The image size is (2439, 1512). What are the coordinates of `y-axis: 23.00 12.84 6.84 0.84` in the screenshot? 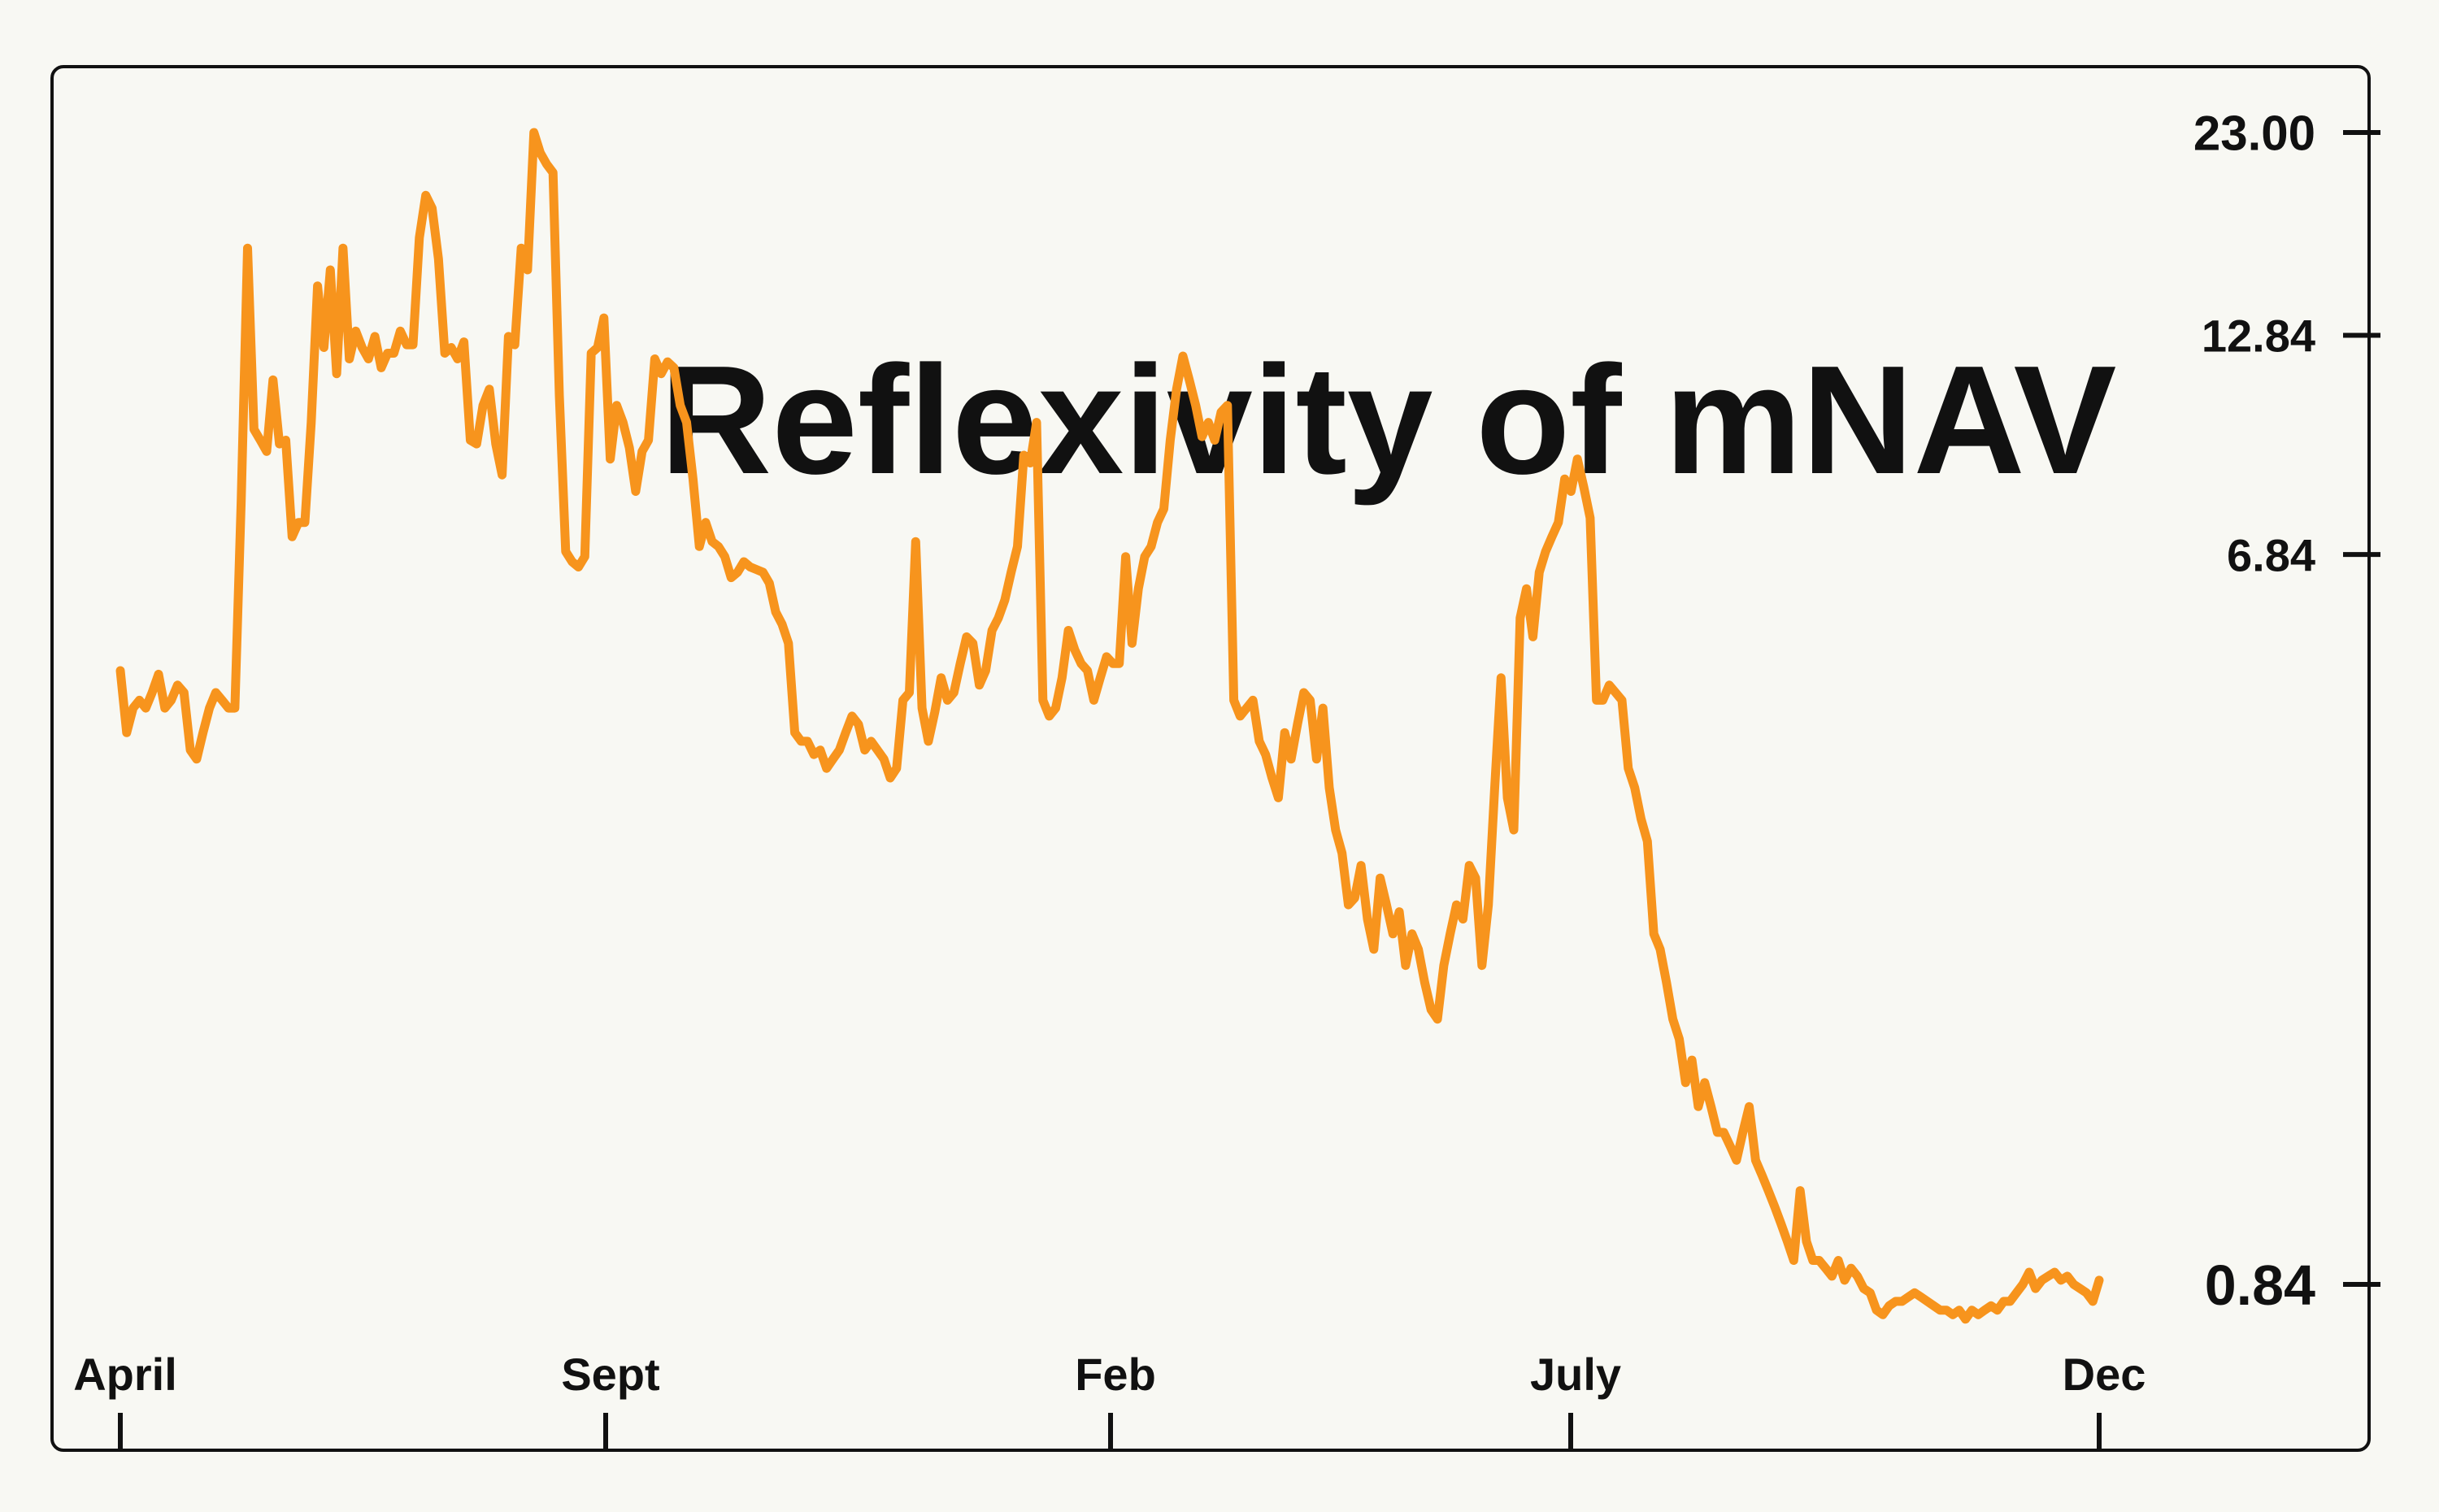 It's located at (2286, 711).